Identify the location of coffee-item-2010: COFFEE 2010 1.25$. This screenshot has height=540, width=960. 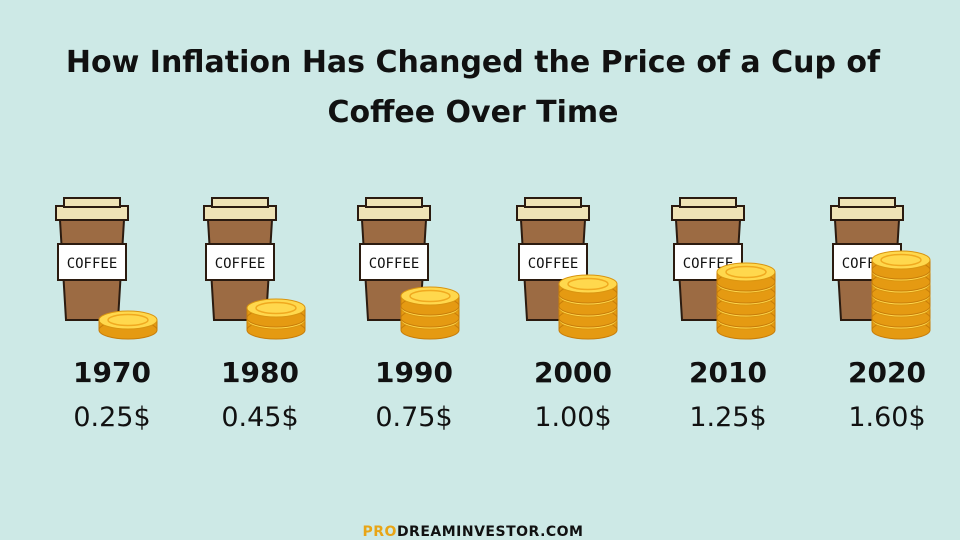
(748, 315).